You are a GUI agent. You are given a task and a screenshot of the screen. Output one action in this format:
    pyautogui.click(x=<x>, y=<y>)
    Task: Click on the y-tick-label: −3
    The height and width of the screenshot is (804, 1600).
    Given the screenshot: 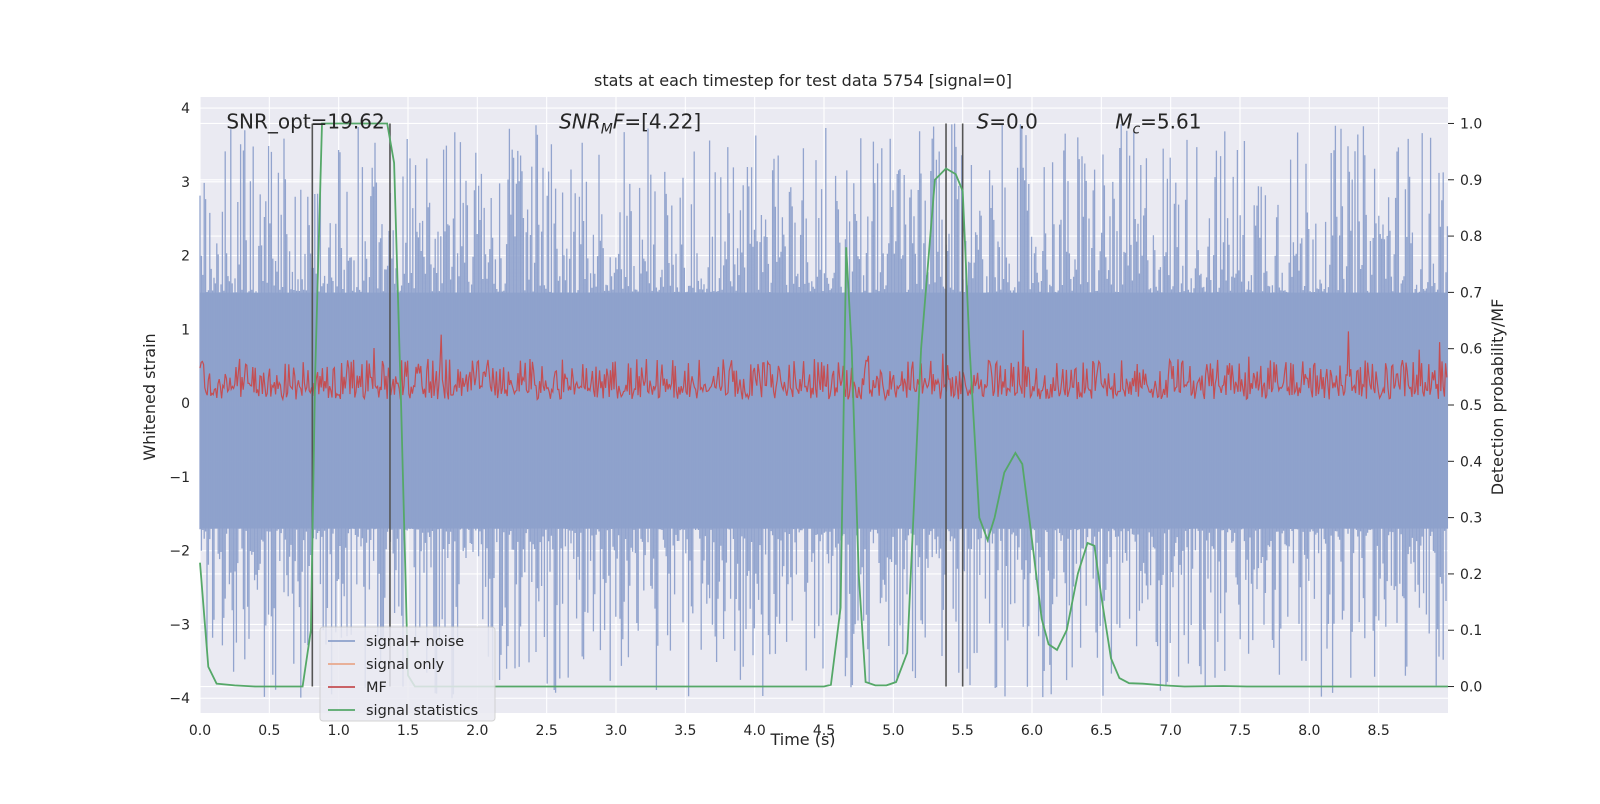 What is the action you would take?
    pyautogui.click(x=179, y=625)
    